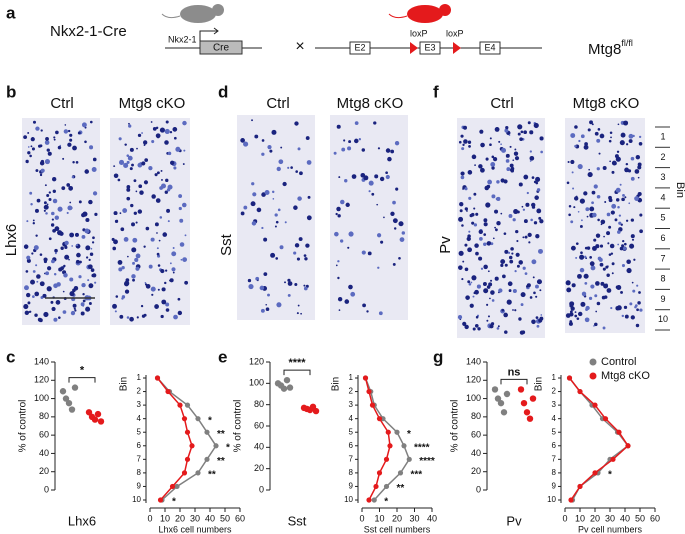  What do you see at coordinates (359, 47) in the screenshot?
I see `exon-label: E2` at bounding box center [359, 47].